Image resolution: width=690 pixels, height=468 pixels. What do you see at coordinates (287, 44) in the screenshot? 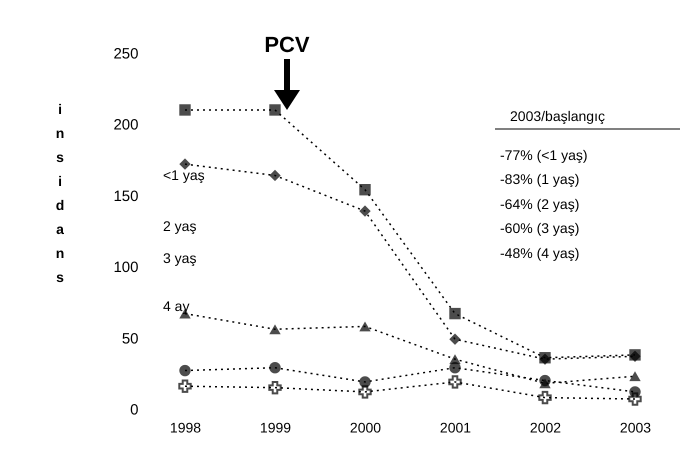
I see `annotation: PCV` at bounding box center [287, 44].